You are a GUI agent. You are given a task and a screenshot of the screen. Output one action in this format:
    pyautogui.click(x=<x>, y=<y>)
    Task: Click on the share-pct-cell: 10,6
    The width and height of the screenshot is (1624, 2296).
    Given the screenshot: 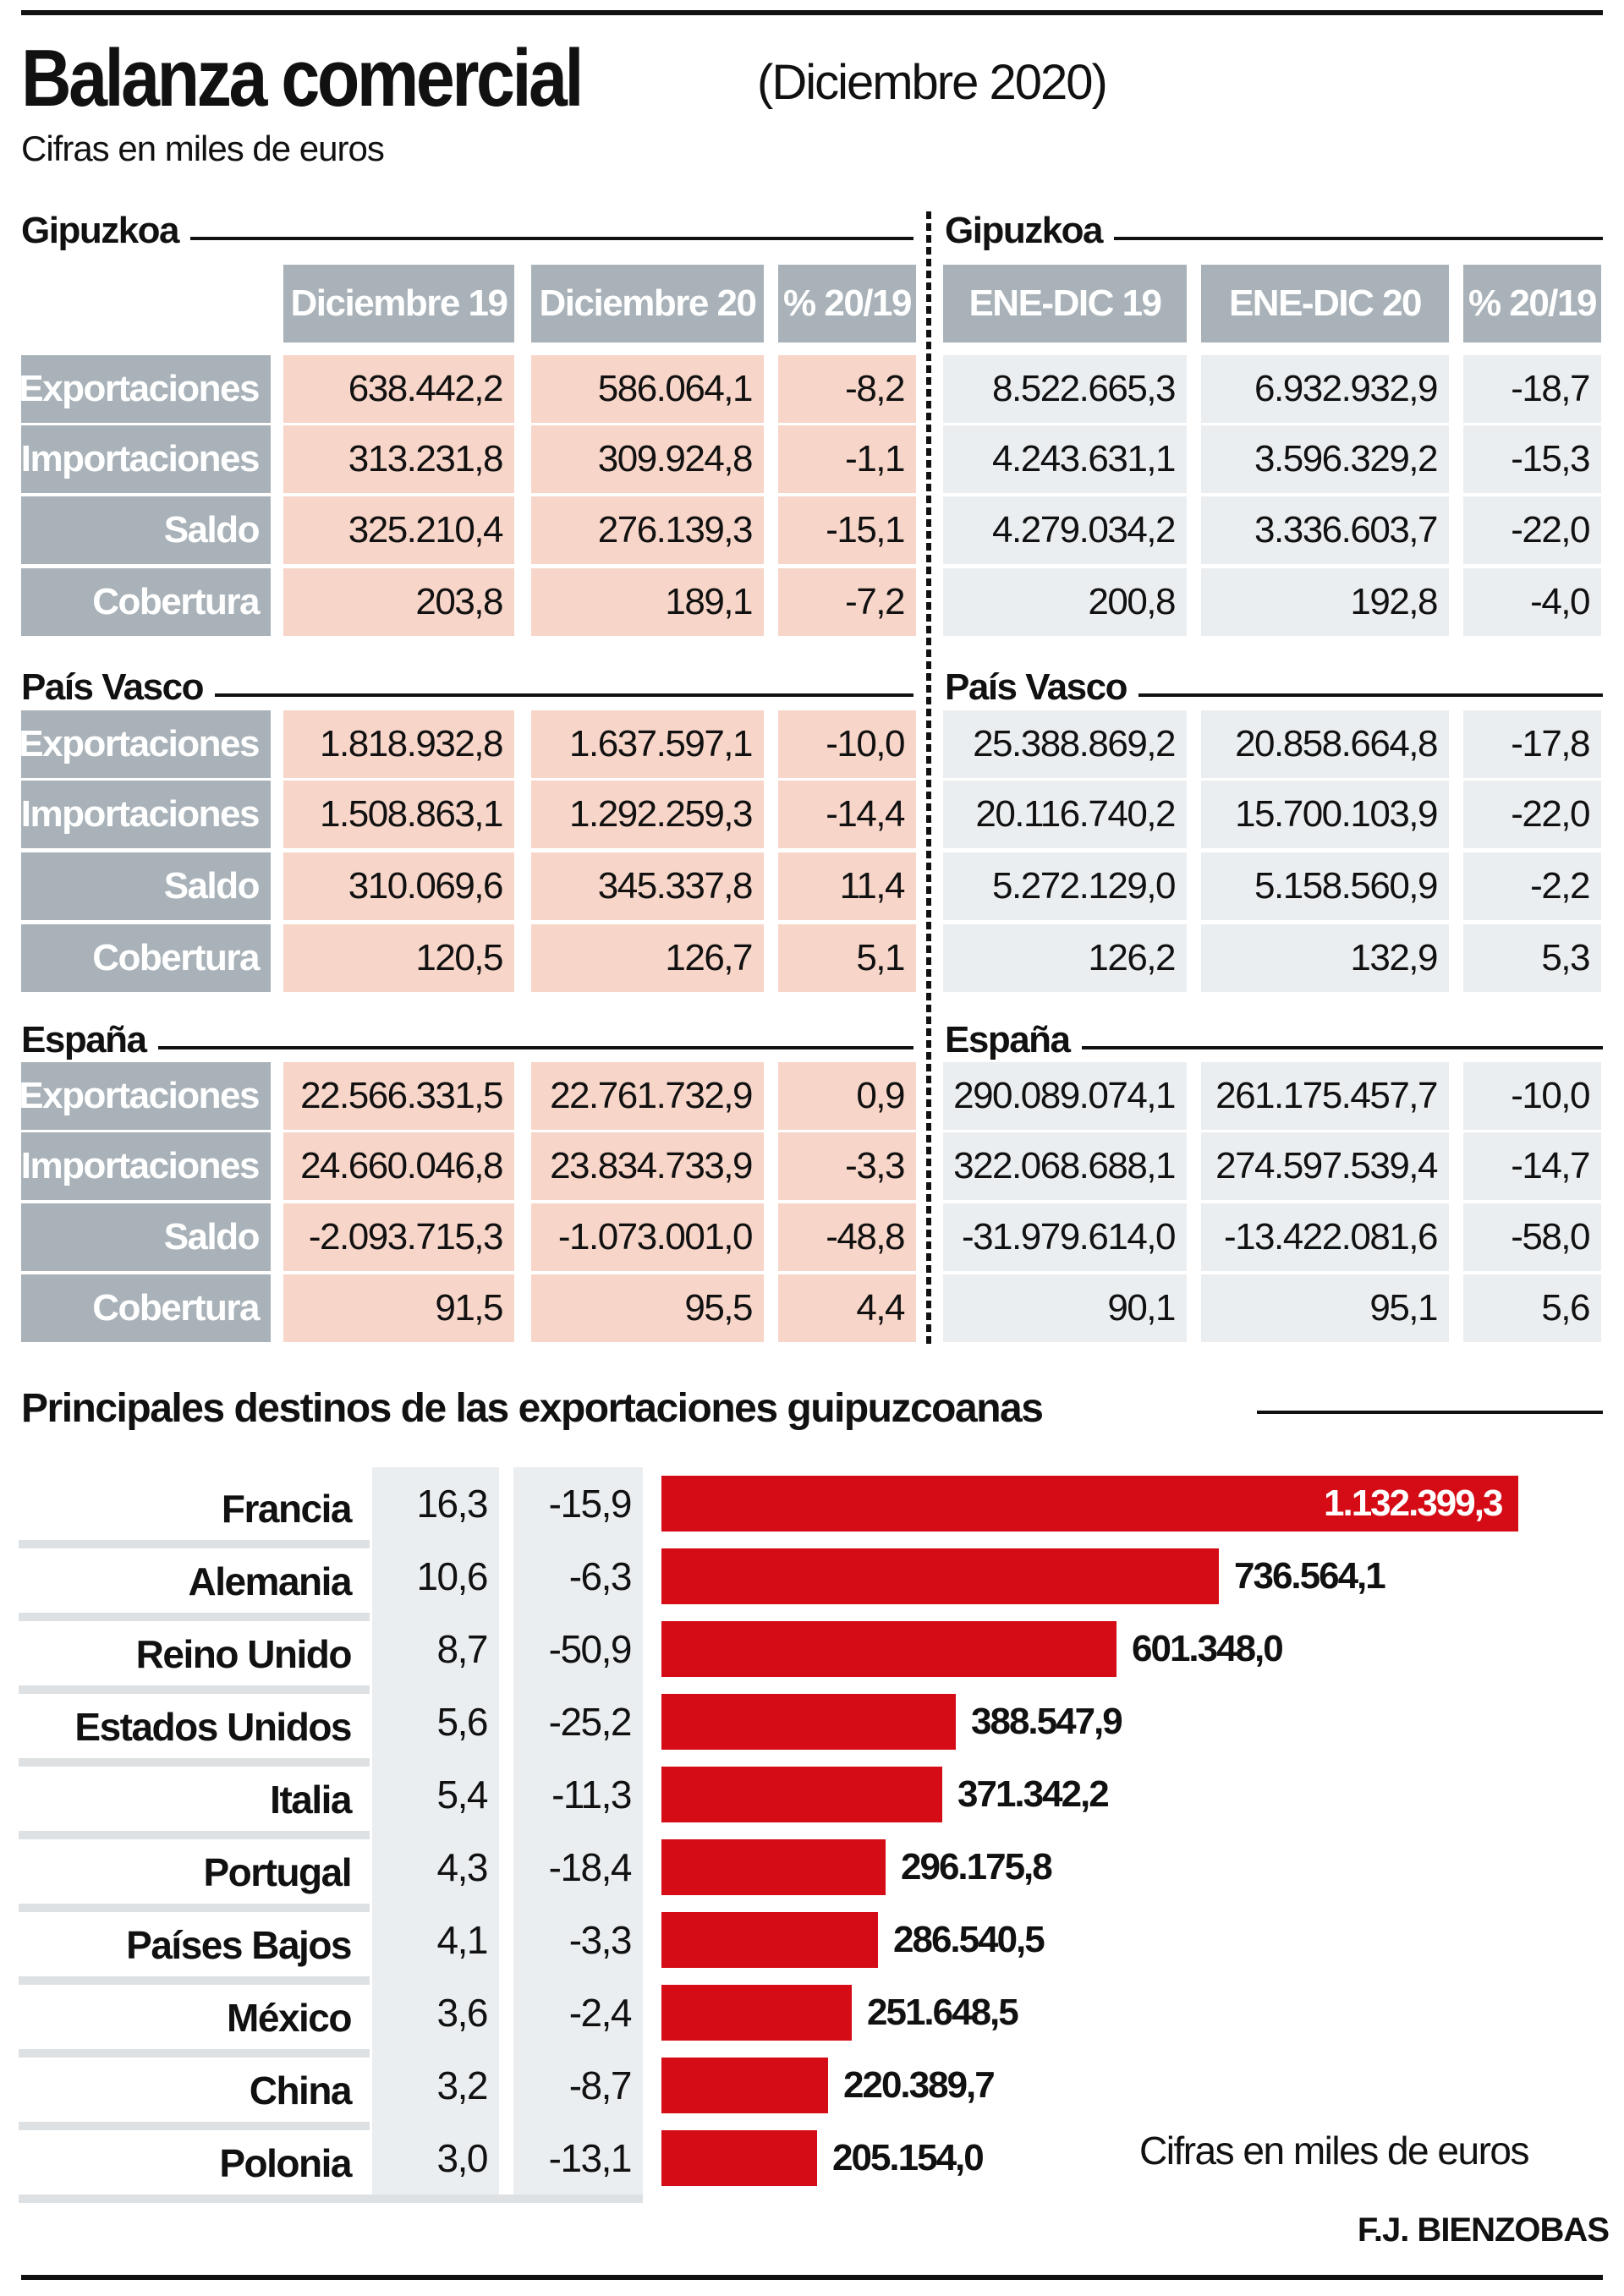 What is the action you would take?
    pyautogui.click(x=435, y=1576)
    